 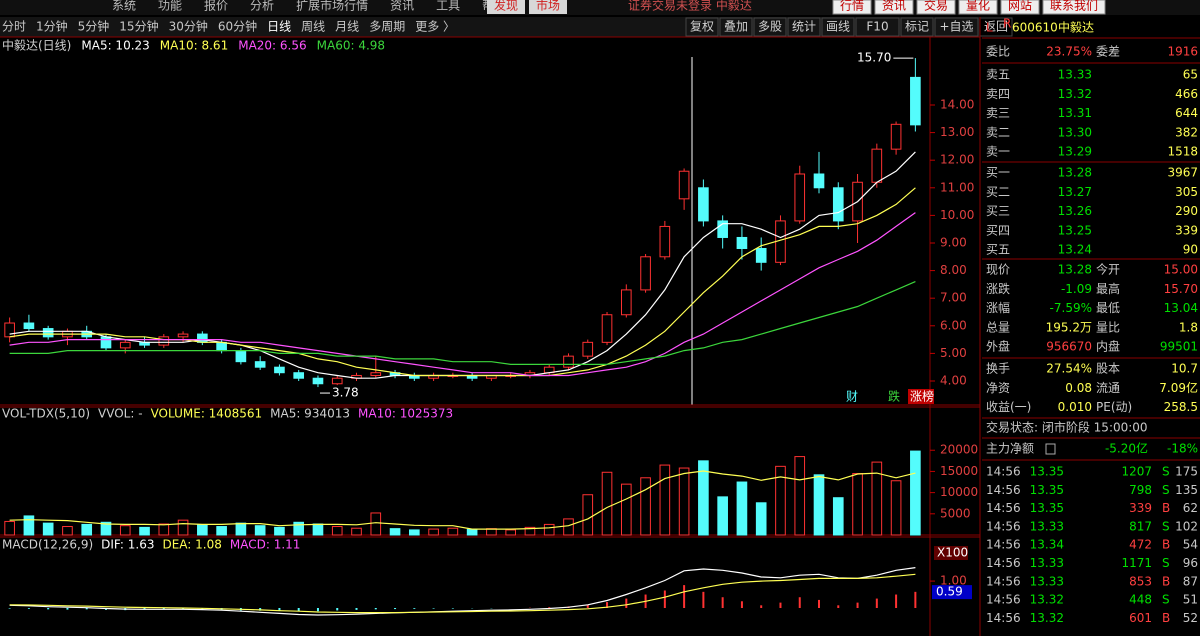 I want to click on chart-legend: MA20: 6.56, so click(x=272, y=46).